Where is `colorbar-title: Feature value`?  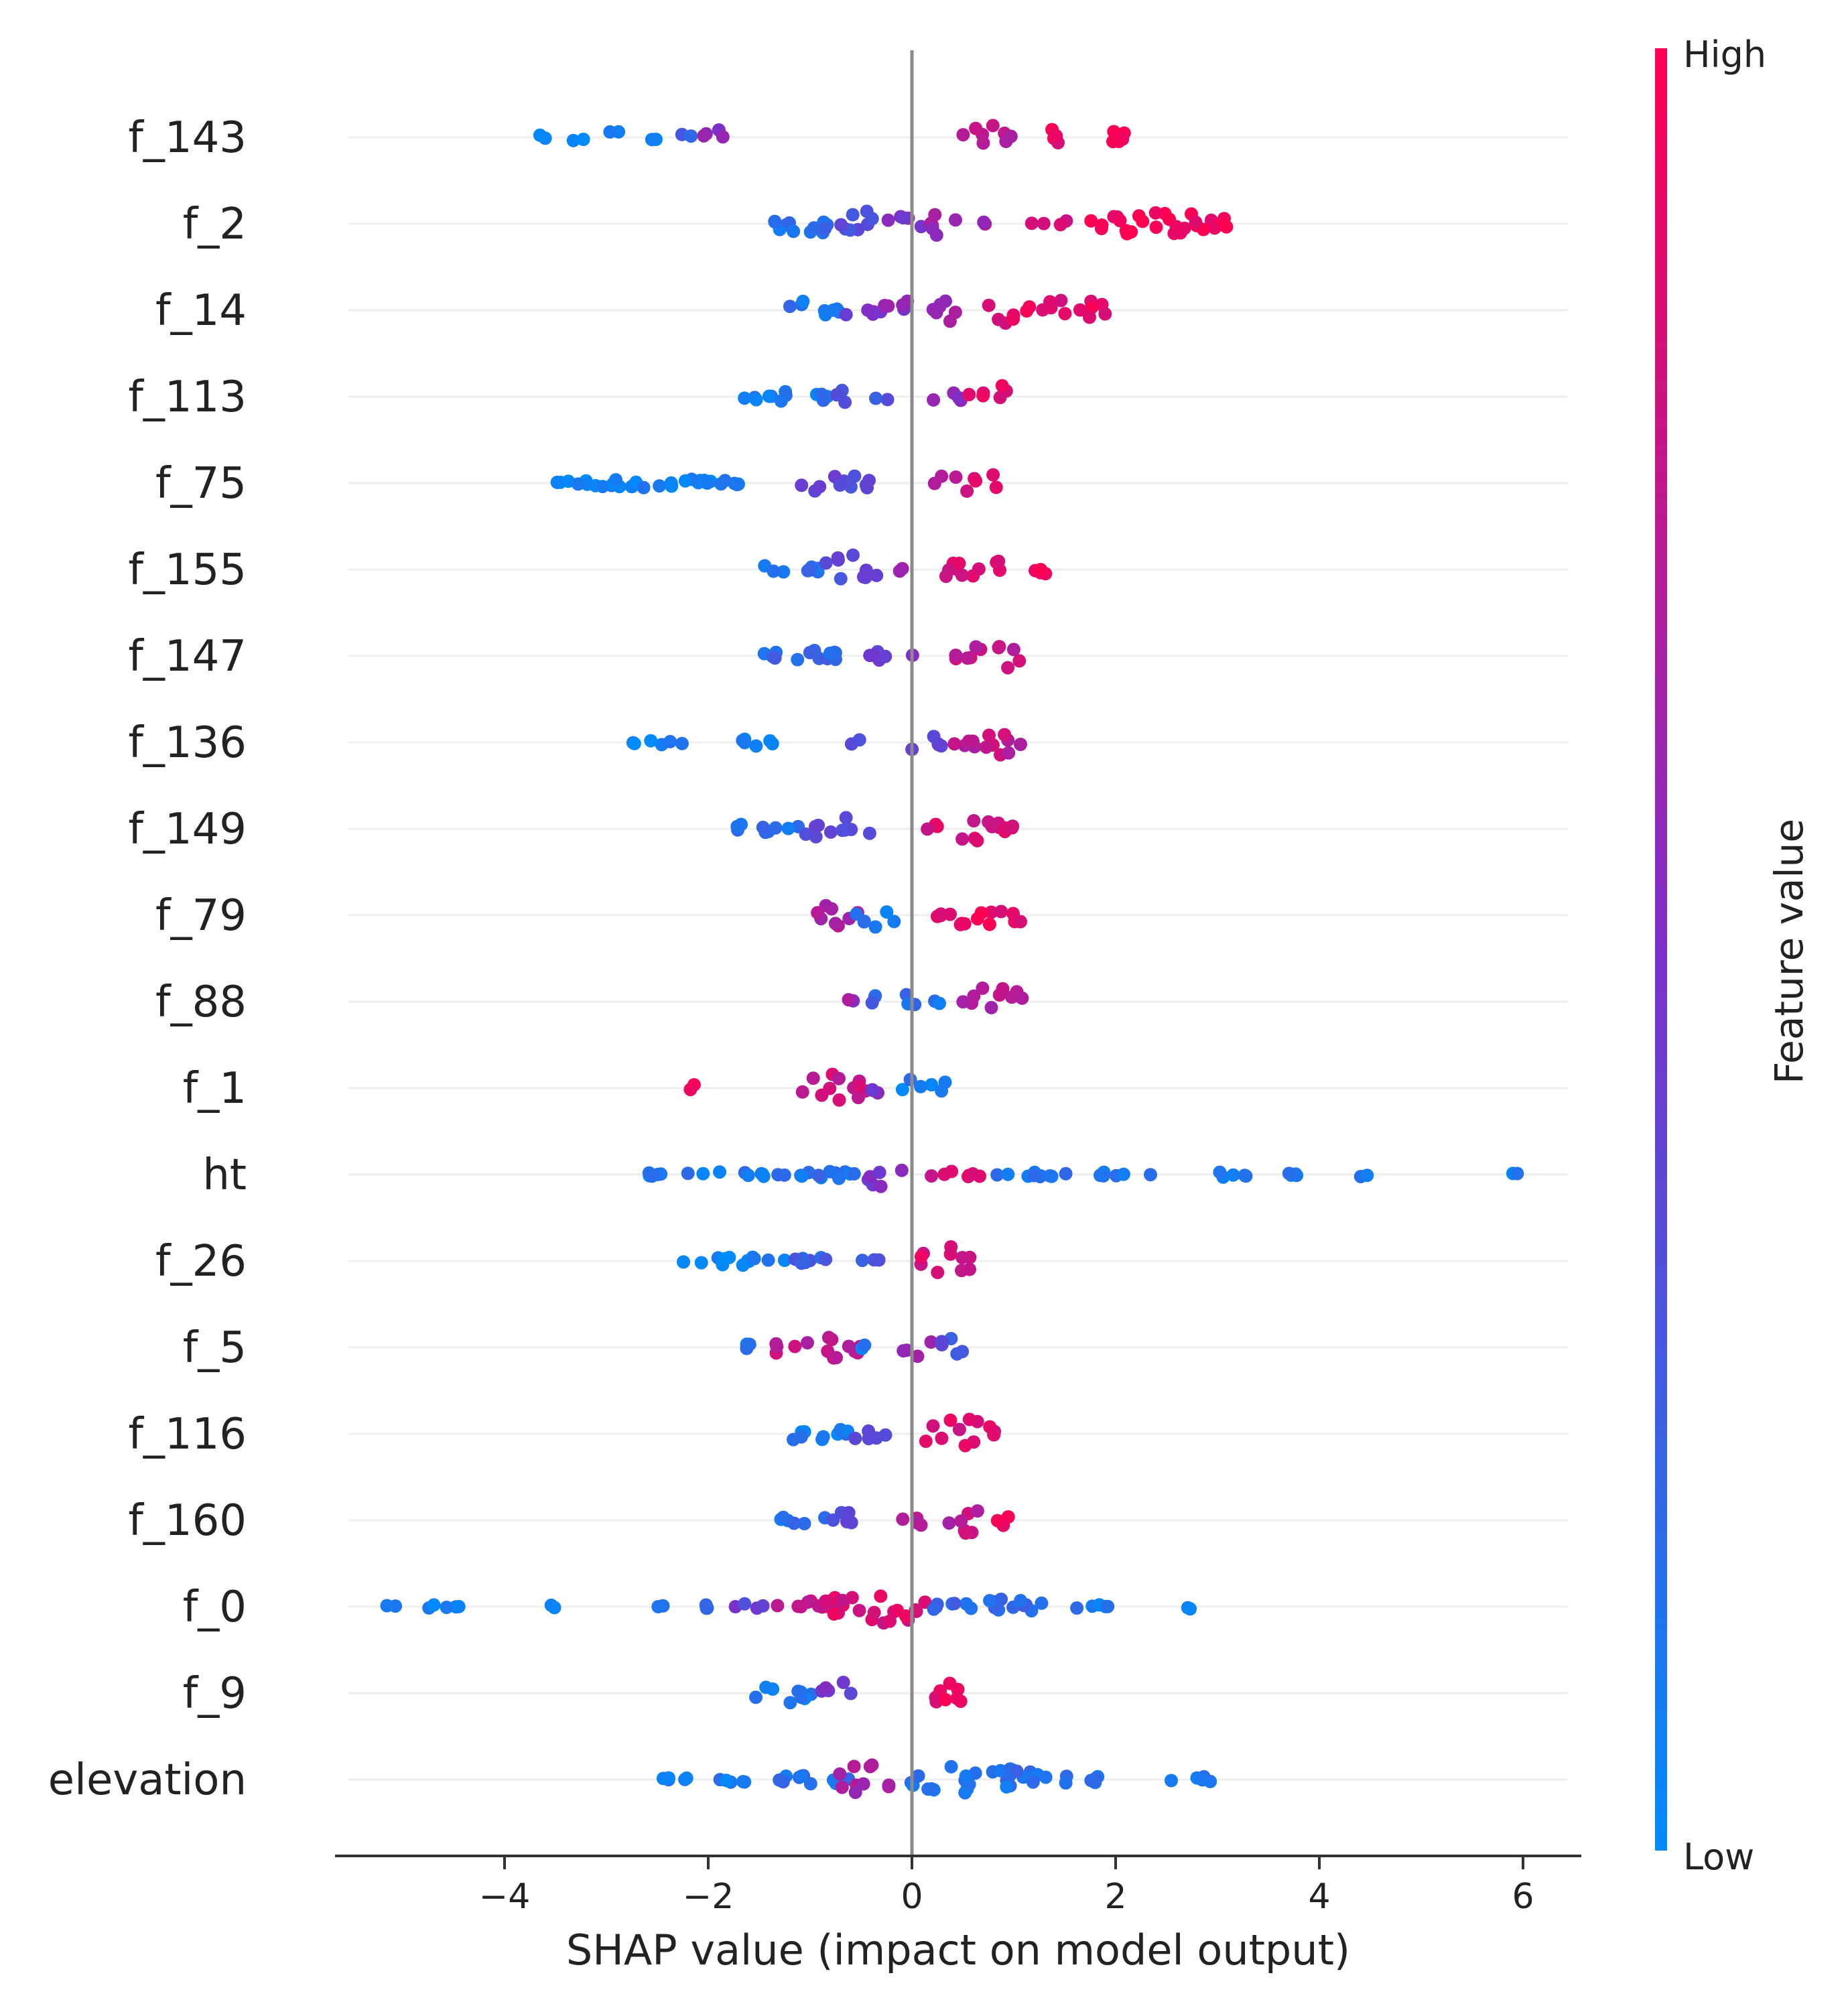 colorbar-title: Feature value is located at coordinates (1789, 951).